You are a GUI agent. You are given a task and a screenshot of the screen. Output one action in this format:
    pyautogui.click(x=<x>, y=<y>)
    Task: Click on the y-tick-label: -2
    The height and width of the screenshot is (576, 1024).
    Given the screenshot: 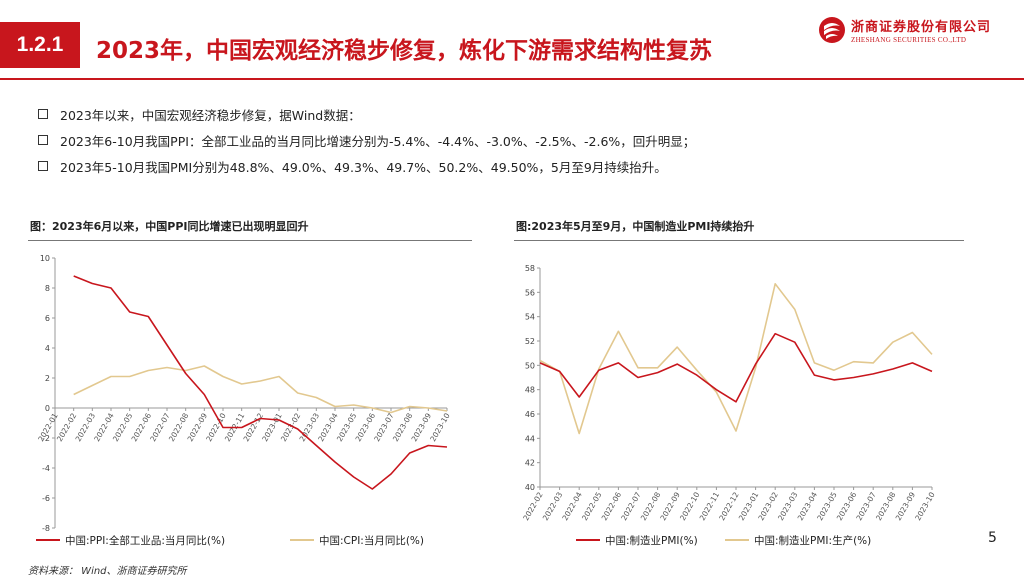 What is the action you would take?
    pyautogui.click(x=46, y=438)
    